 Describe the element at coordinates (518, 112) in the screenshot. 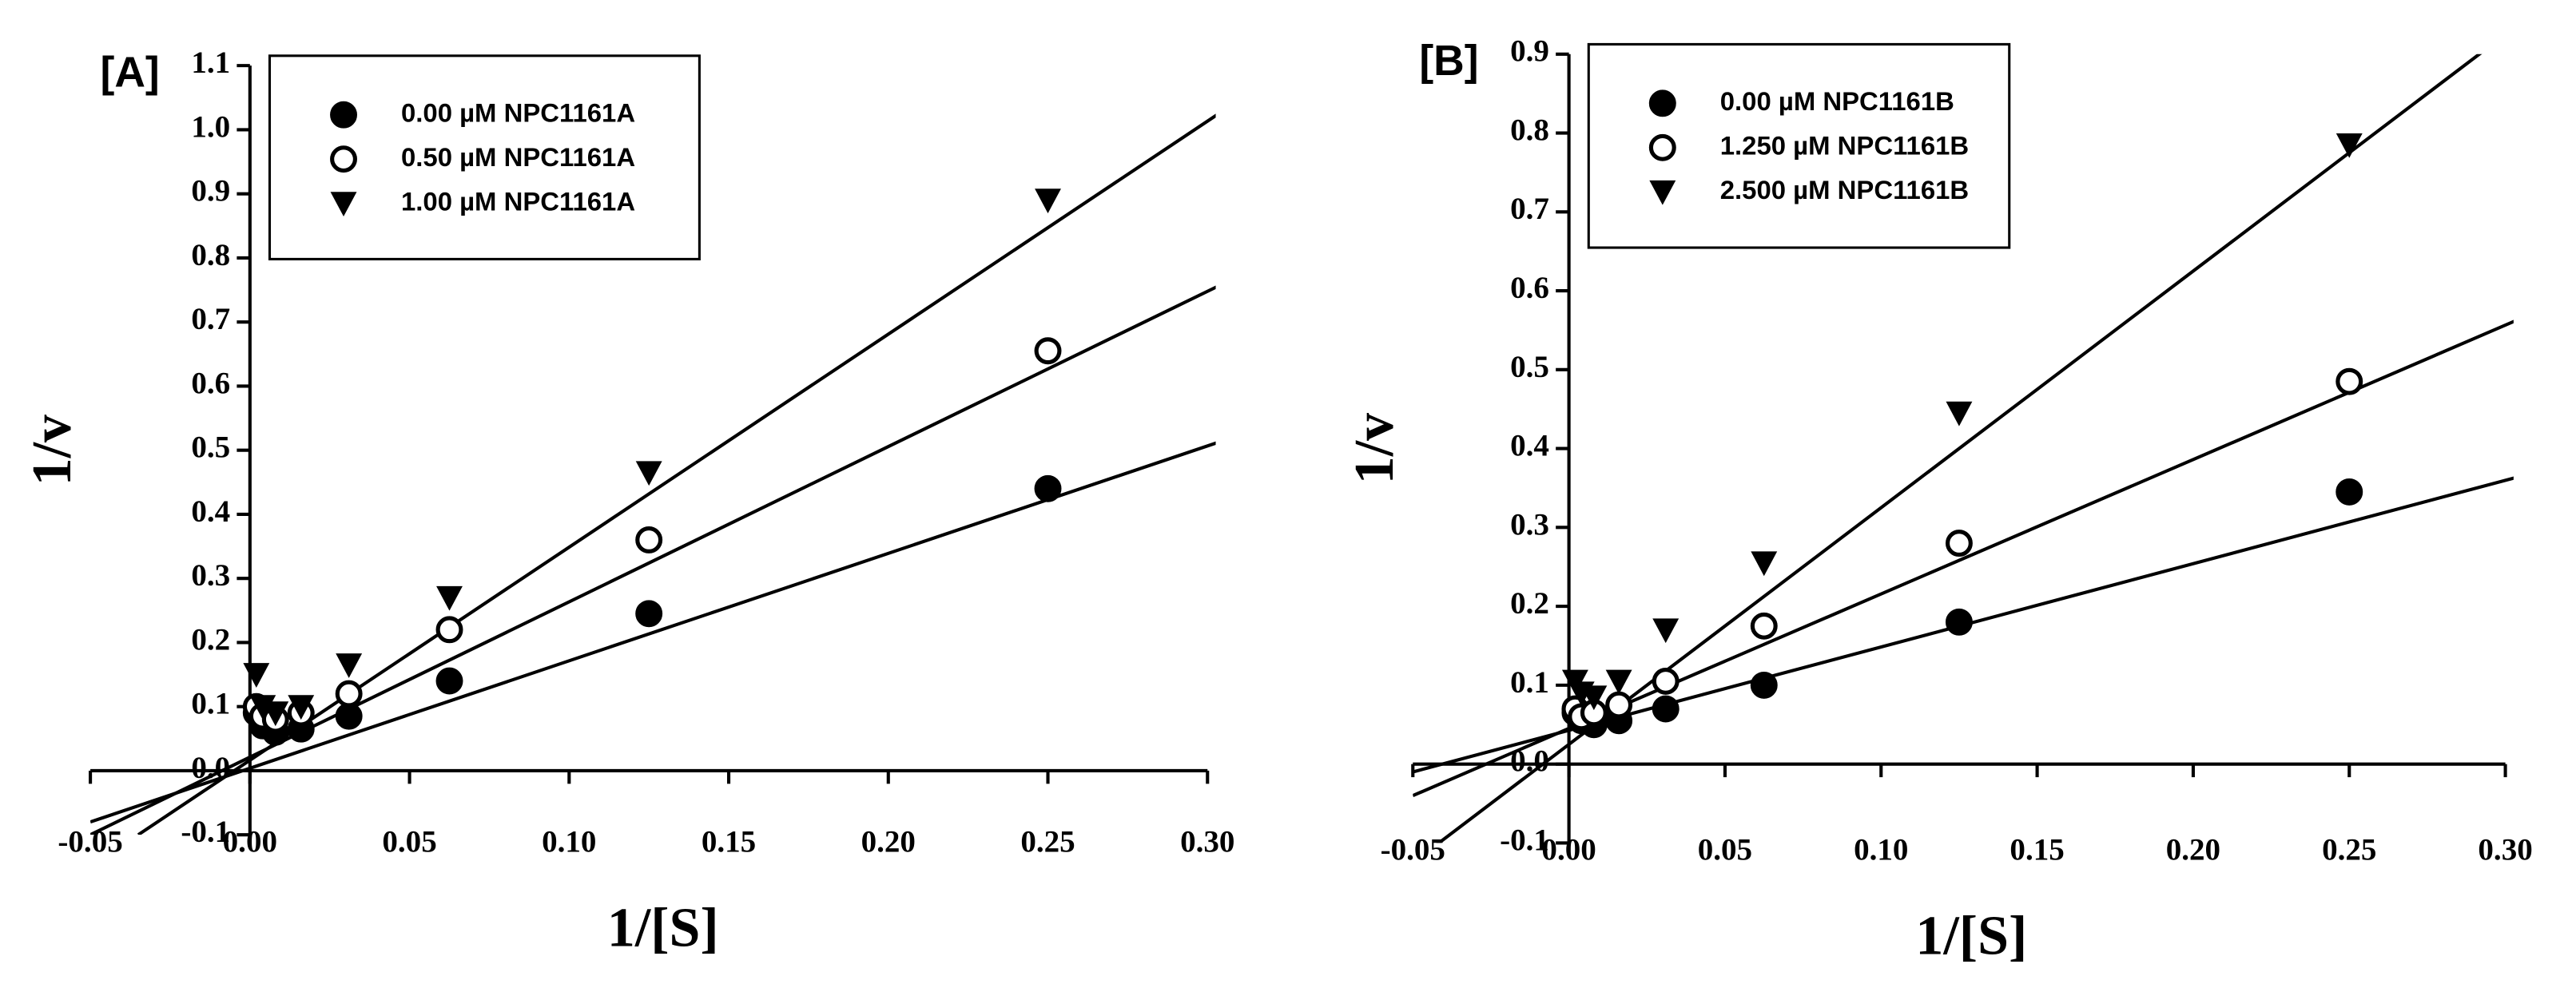

I see `legend-label: 0.00 µM NPC1161A` at that location.